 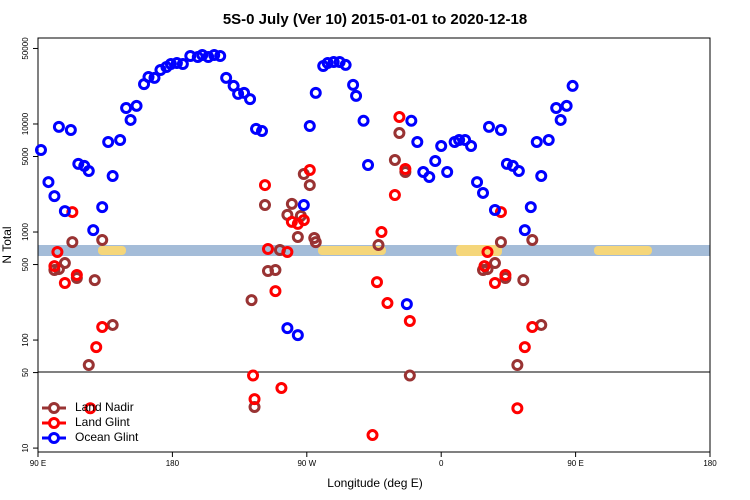 I want to click on x-axis-label: Longitude (deg E), so click(x=374, y=483).